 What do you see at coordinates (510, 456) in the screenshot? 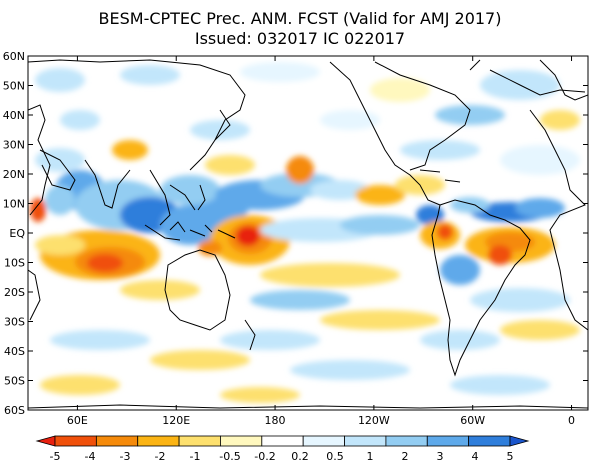
I see `colorbar-label: 5` at bounding box center [510, 456].